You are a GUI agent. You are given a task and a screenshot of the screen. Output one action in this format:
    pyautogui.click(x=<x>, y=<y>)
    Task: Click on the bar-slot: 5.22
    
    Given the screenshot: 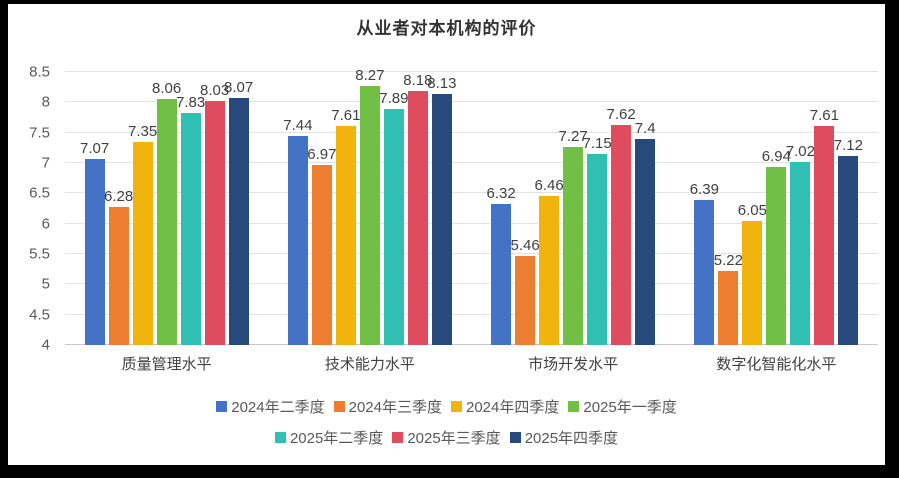 What is the action you would take?
    pyautogui.click(x=728, y=208)
    